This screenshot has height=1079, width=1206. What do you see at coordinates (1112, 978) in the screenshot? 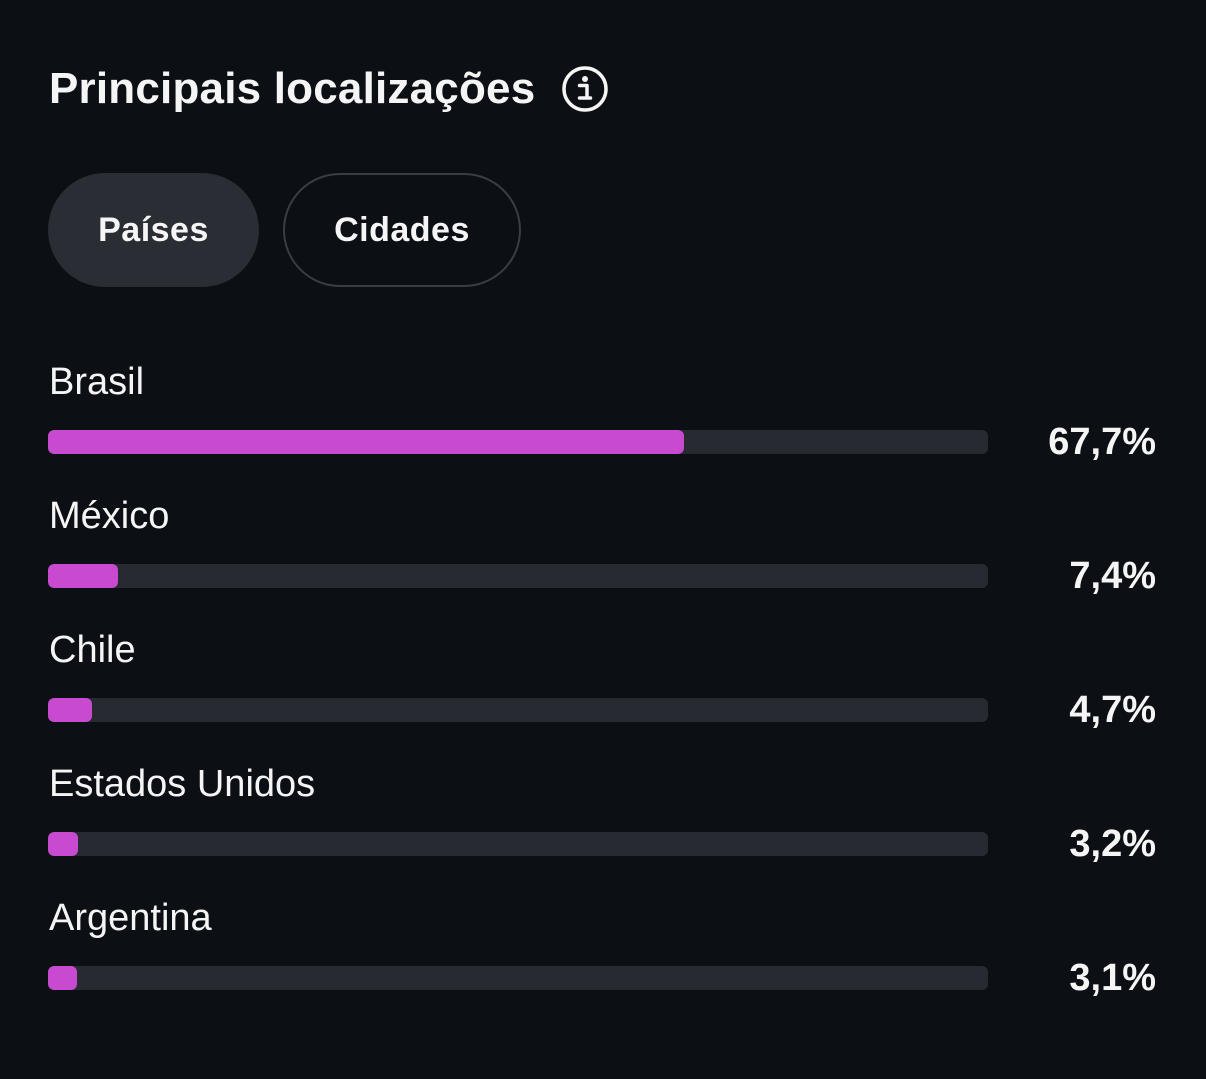
I see `location-percent: 3,1%` at bounding box center [1112, 978].